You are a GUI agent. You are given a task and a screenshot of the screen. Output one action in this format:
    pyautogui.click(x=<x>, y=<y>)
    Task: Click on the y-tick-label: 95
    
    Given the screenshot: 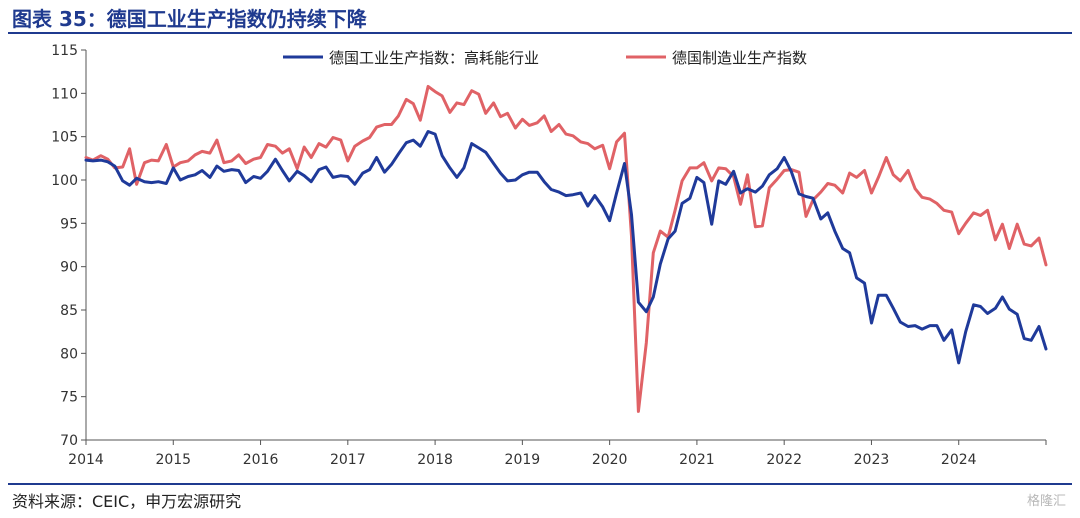 What is the action you would take?
    pyautogui.click(x=69, y=224)
    